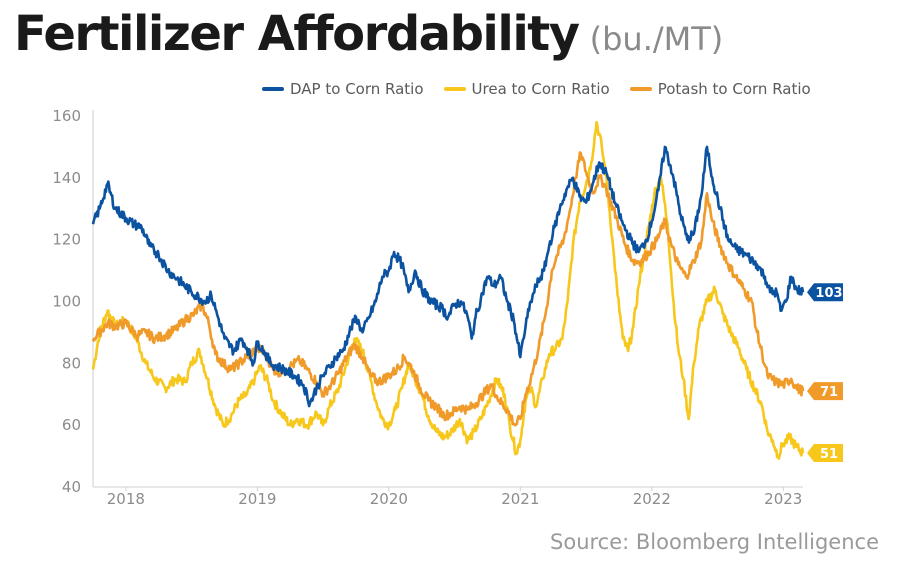 The image size is (897, 574). I want to click on source-note: Source: Bloomberg Intelligence, so click(714, 542).